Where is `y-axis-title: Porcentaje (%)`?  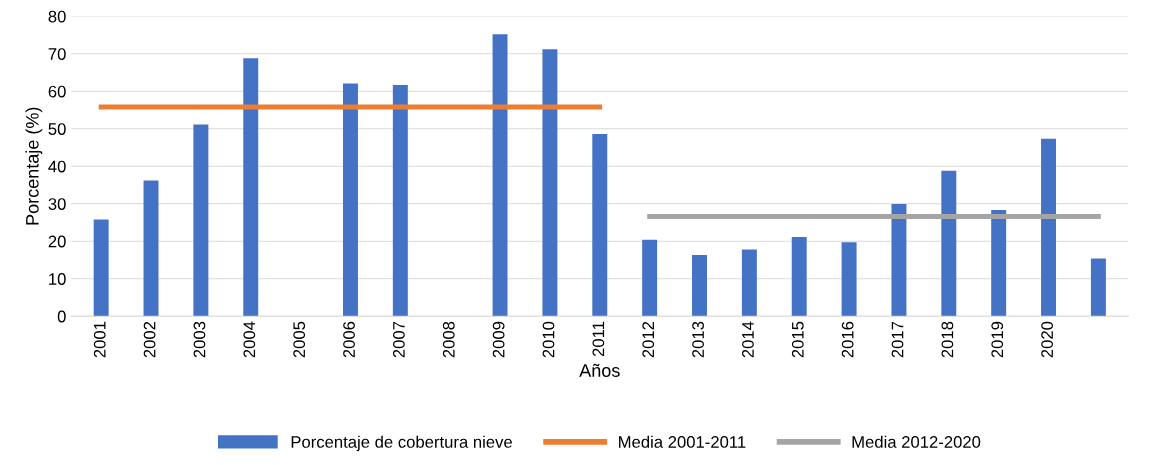 y-axis-title: Porcentaje (%) is located at coordinates (34, 166).